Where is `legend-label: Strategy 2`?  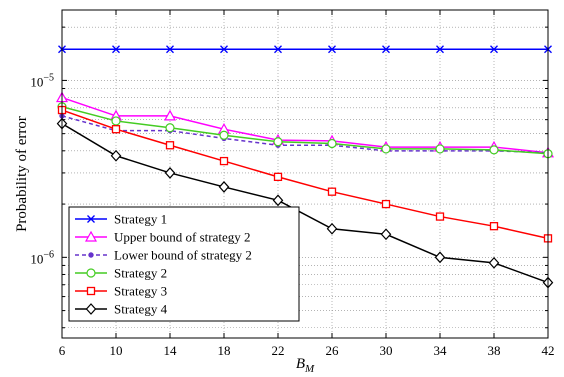
legend-label: Strategy 2 is located at coordinates (140, 273).